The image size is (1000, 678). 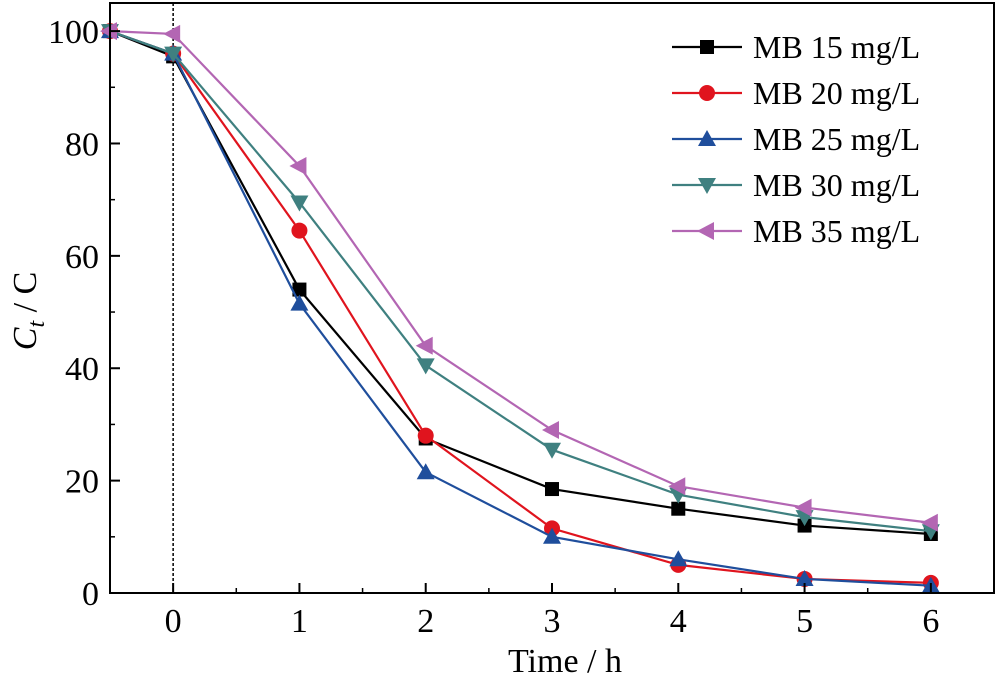 What do you see at coordinates (565, 660) in the screenshot?
I see `x-axis-title: Time / h` at bounding box center [565, 660].